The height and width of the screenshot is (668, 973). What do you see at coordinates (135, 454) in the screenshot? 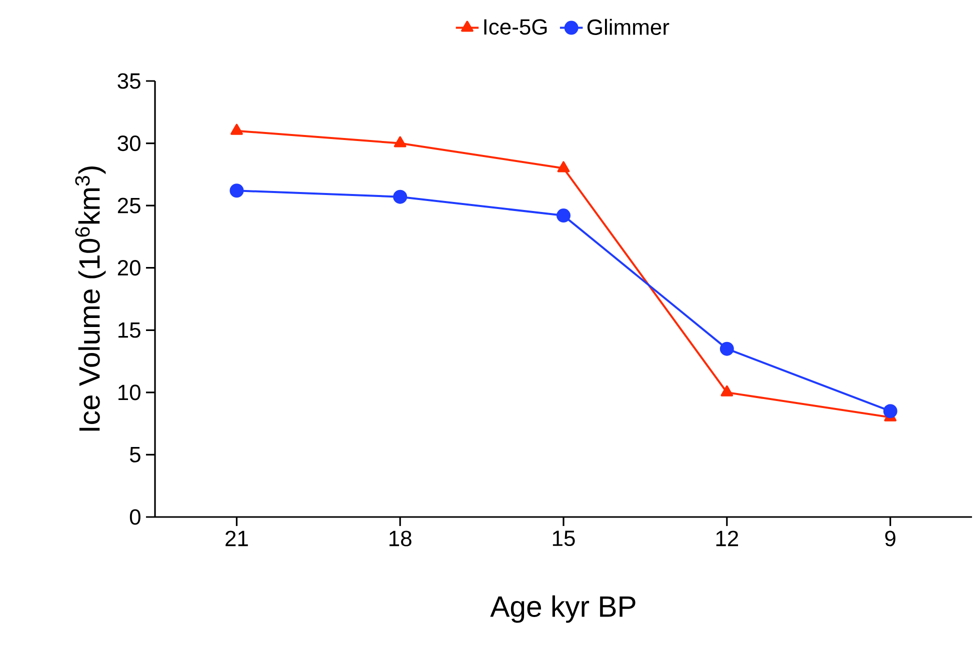
I see `y-tick-label: 5` at bounding box center [135, 454].